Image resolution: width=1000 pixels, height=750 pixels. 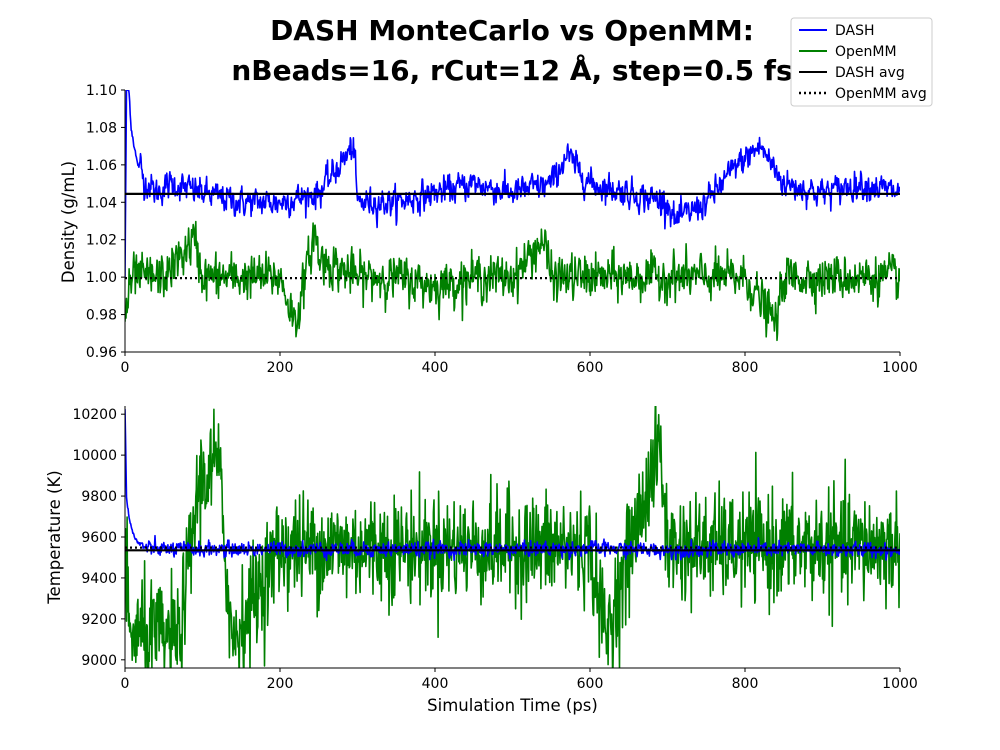 I want to click on chart-title-line2: nBeads=16, rCut=12 Å, step=0.5 fs, so click(x=511, y=70).